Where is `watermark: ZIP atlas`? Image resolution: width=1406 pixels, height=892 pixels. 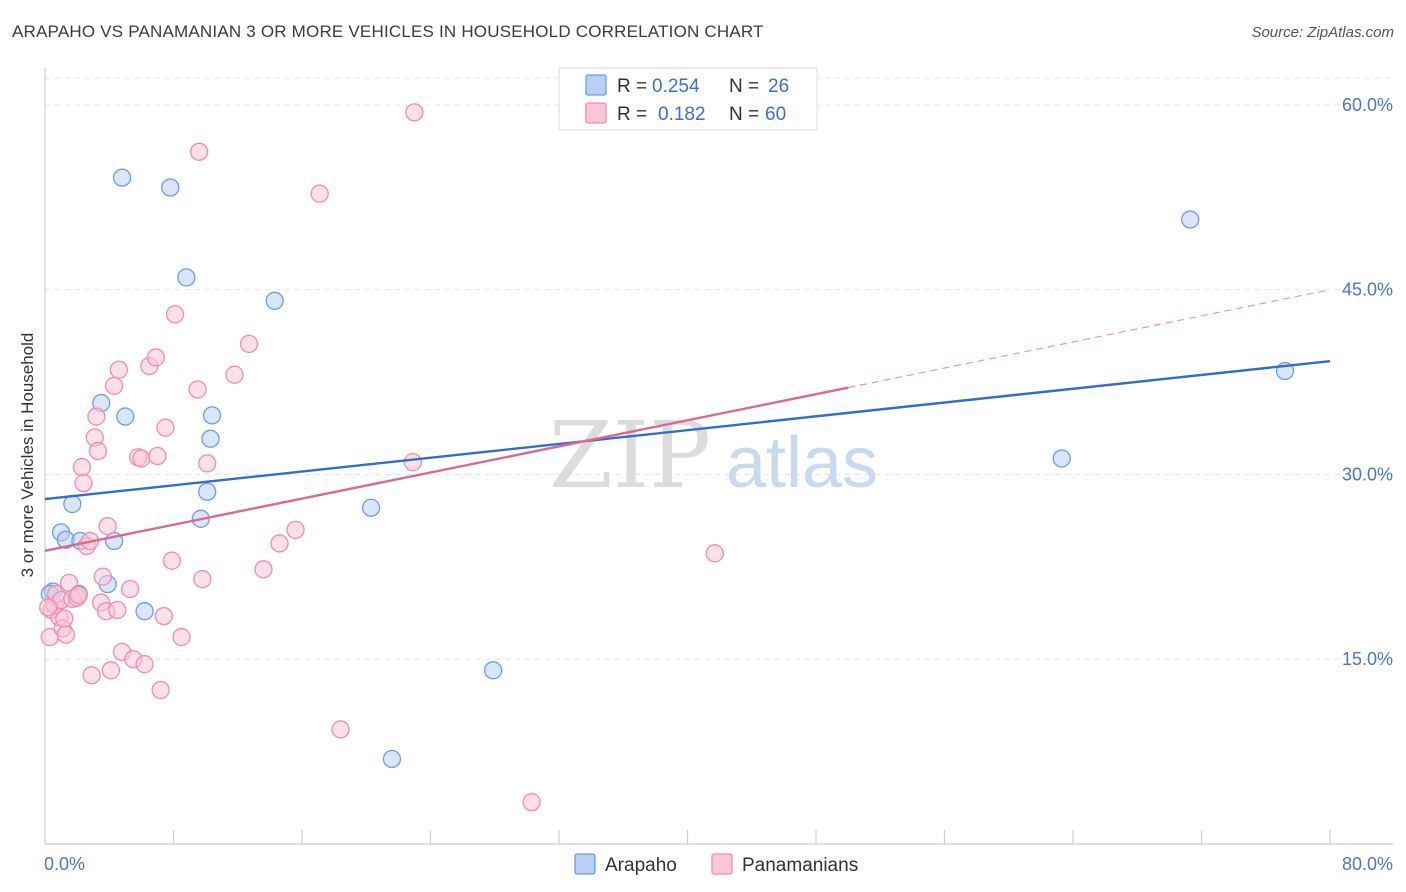 watermark: ZIP atlas is located at coordinates (713, 455).